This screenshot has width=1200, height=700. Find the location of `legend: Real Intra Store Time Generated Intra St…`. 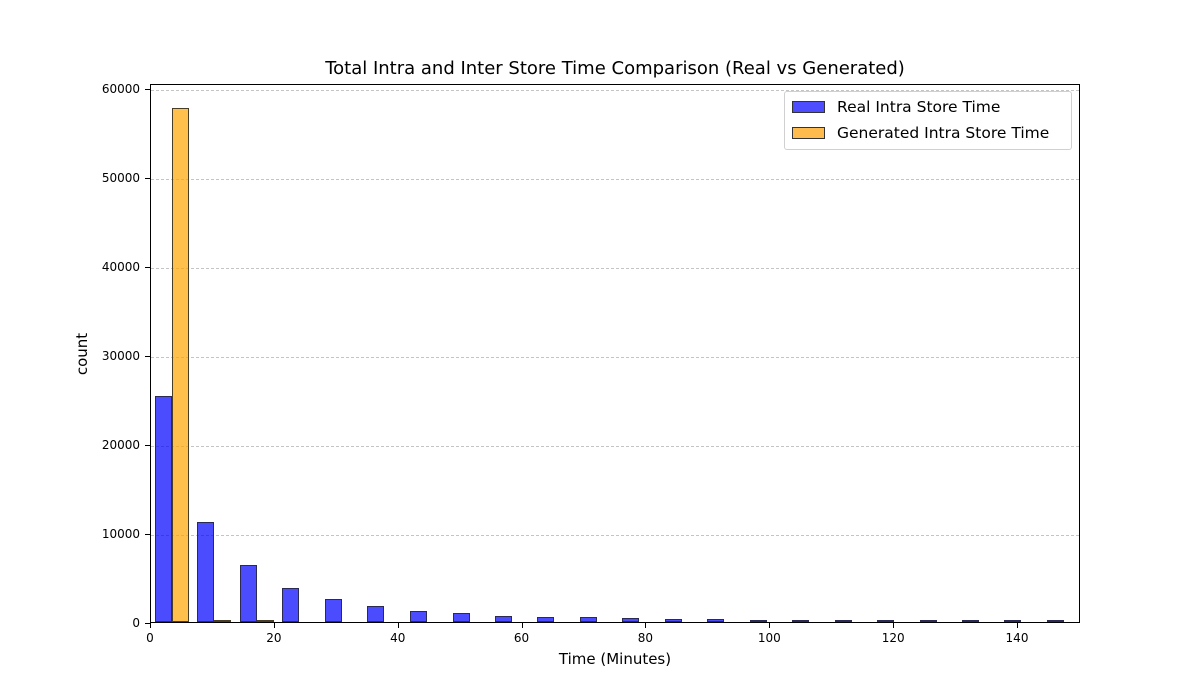

legend: Real Intra Store Time Generated Intra St… is located at coordinates (928, 120).